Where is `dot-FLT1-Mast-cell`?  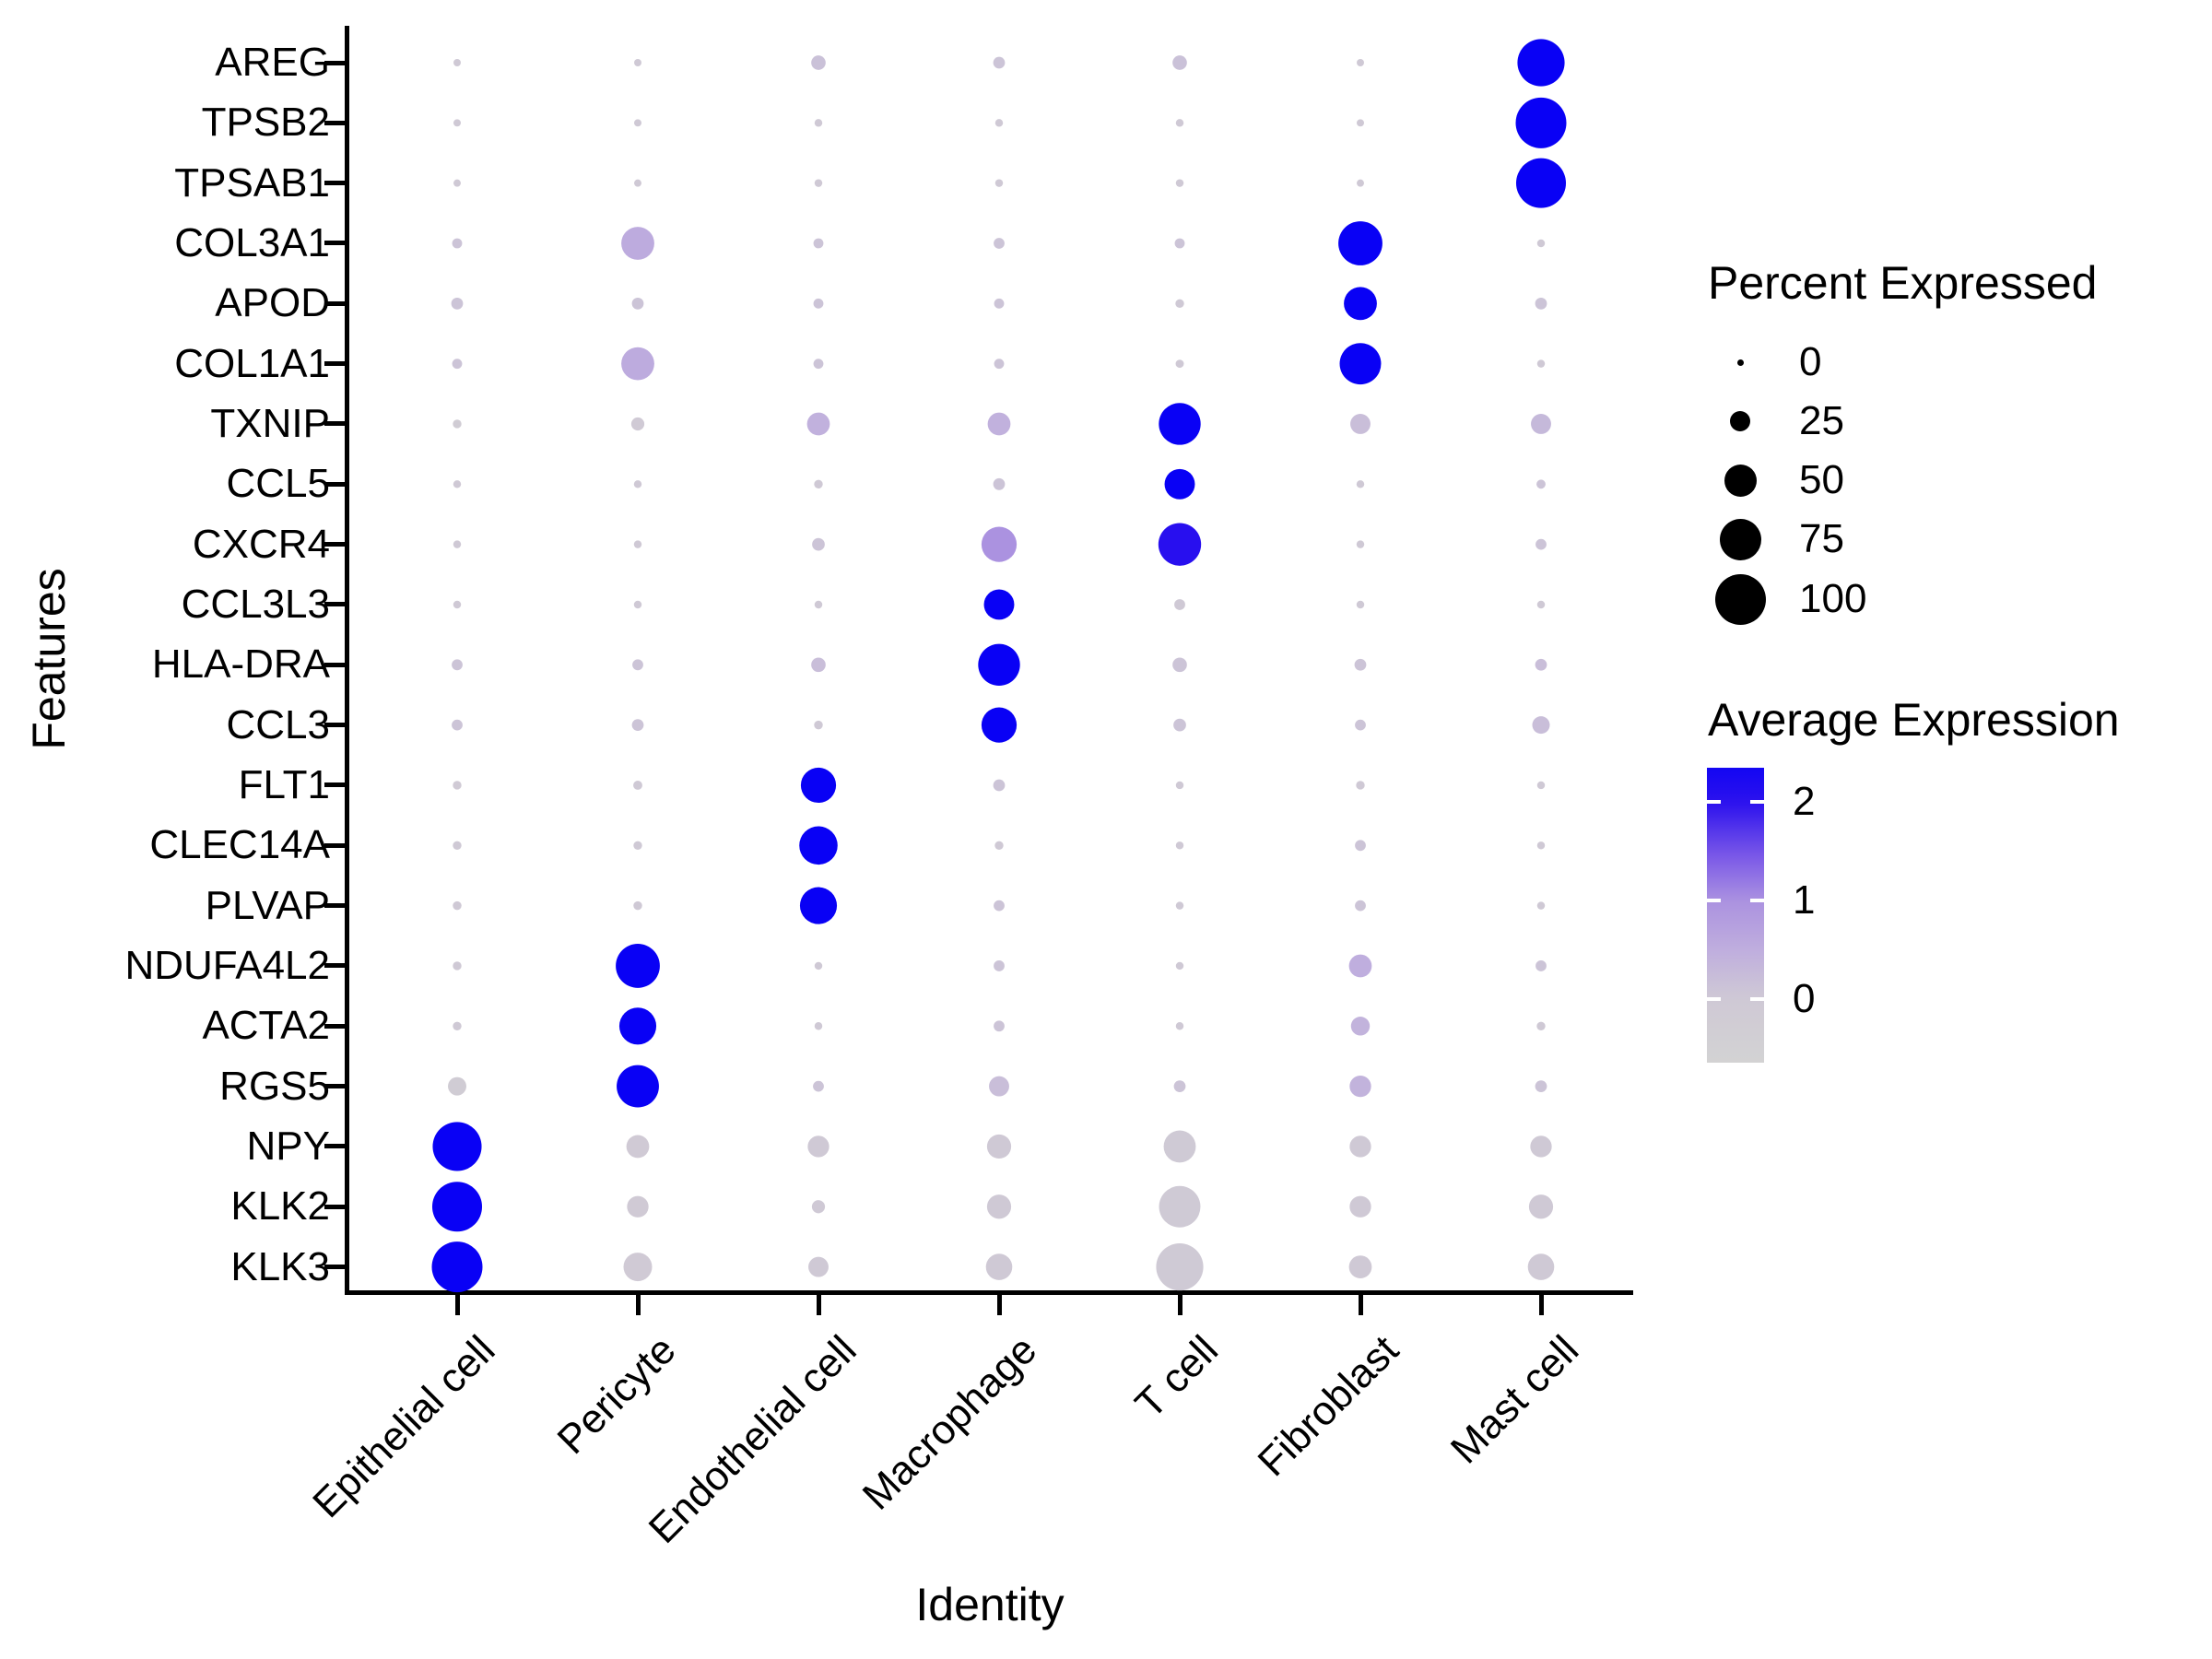
dot-FLT1-Mast-cell is located at coordinates (1541, 785).